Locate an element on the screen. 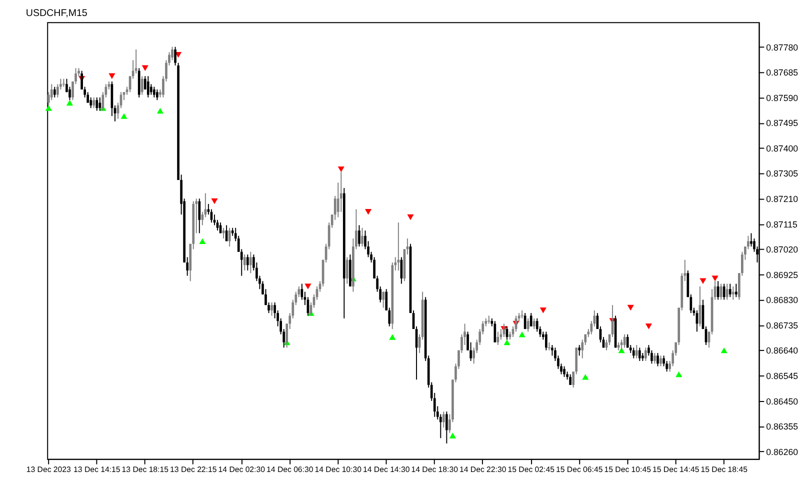  x-tick-label: 15 Dec 02:45 is located at coordinates (532, 469).